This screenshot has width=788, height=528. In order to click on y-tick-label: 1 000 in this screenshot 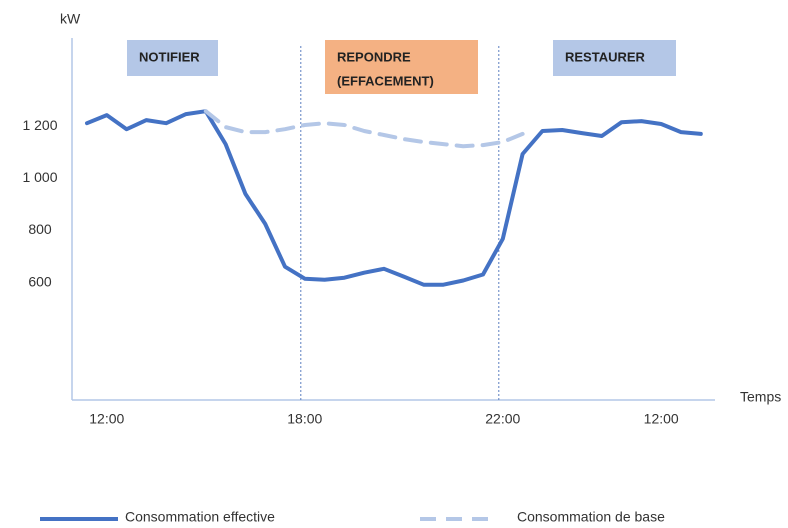, I will do `click(39, 177)`.